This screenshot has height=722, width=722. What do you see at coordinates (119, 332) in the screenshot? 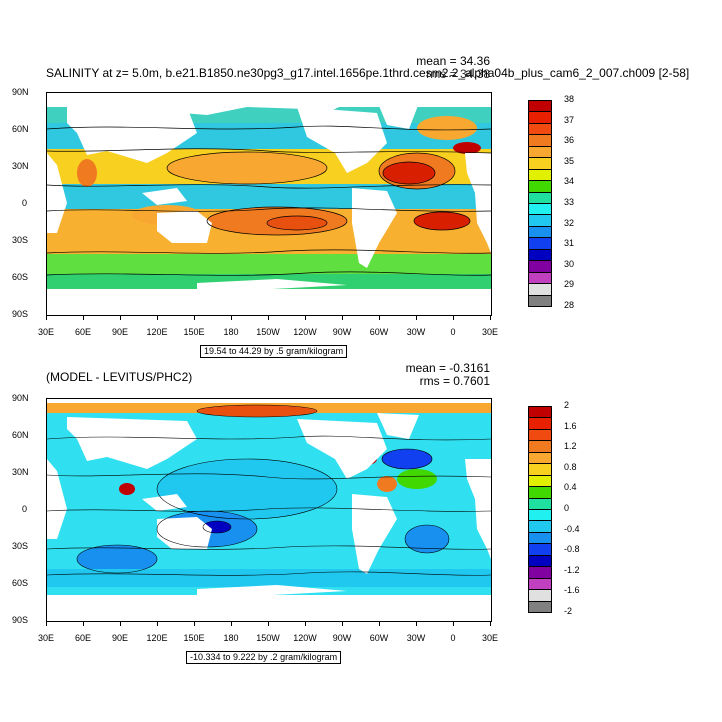
I see `panel1-lon-label: 90E` at bounding box center [119, 332].